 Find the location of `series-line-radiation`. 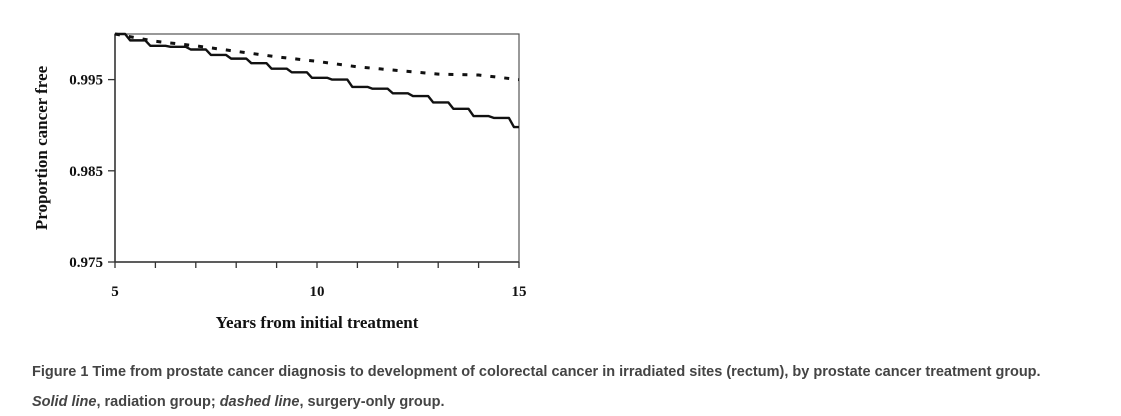

series-line-radiation is located at coordinates (317, 80).